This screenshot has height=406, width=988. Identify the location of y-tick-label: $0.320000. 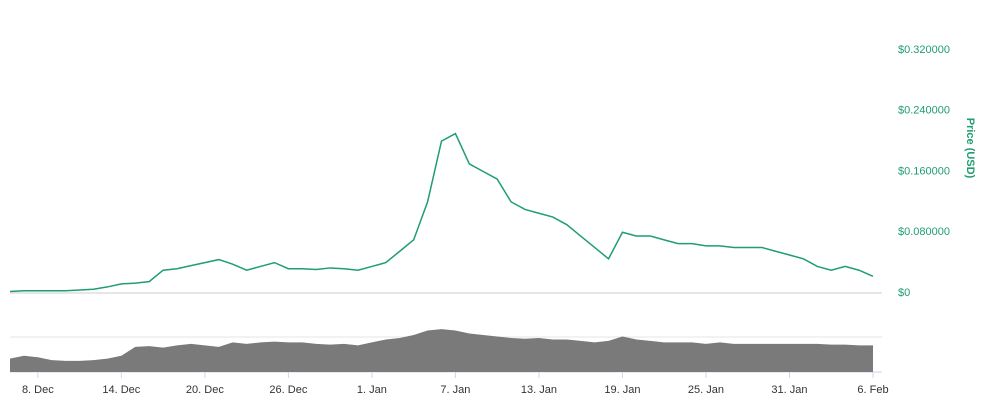
(924, 50).